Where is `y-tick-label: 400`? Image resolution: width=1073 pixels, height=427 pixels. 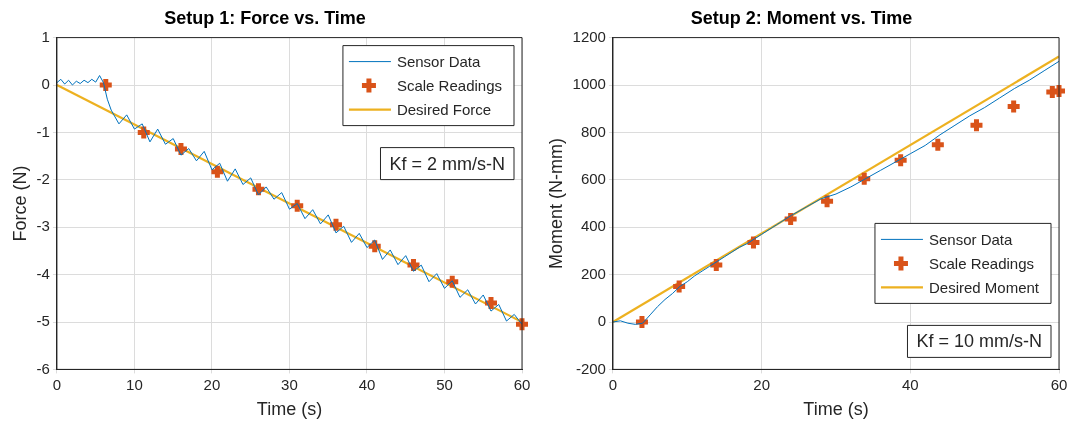 y-tick-label: 400 is located at coordinates (593, 226).